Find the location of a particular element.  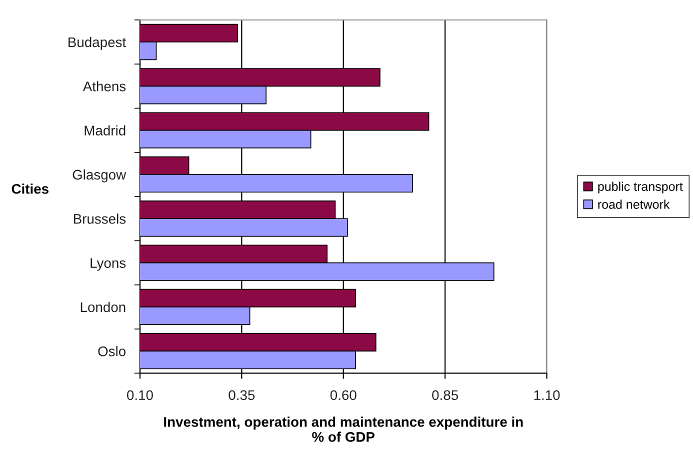

y-tick-label: Lyons is located at coordinates (108, 264).